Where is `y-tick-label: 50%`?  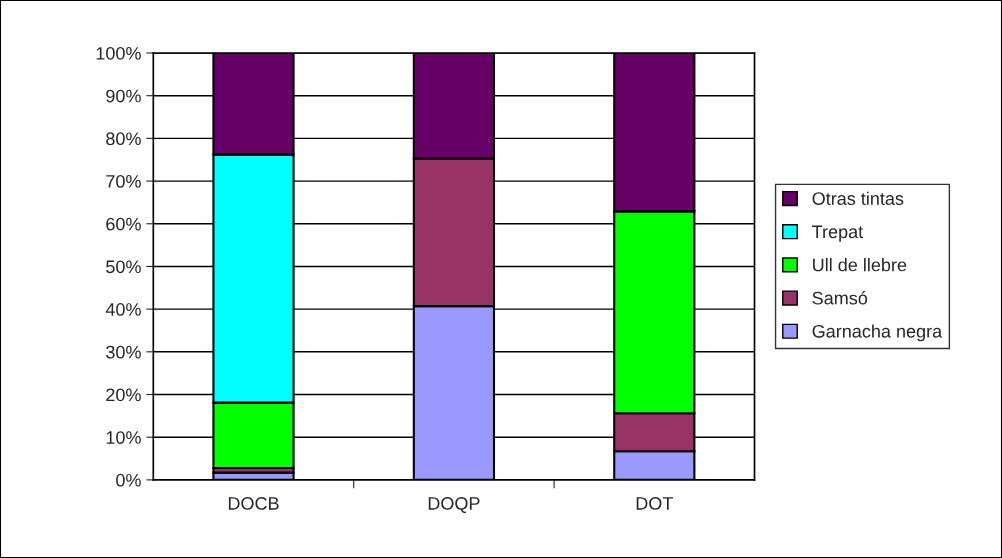
y-tick-label: 50% is located at coordinates (123, 267).